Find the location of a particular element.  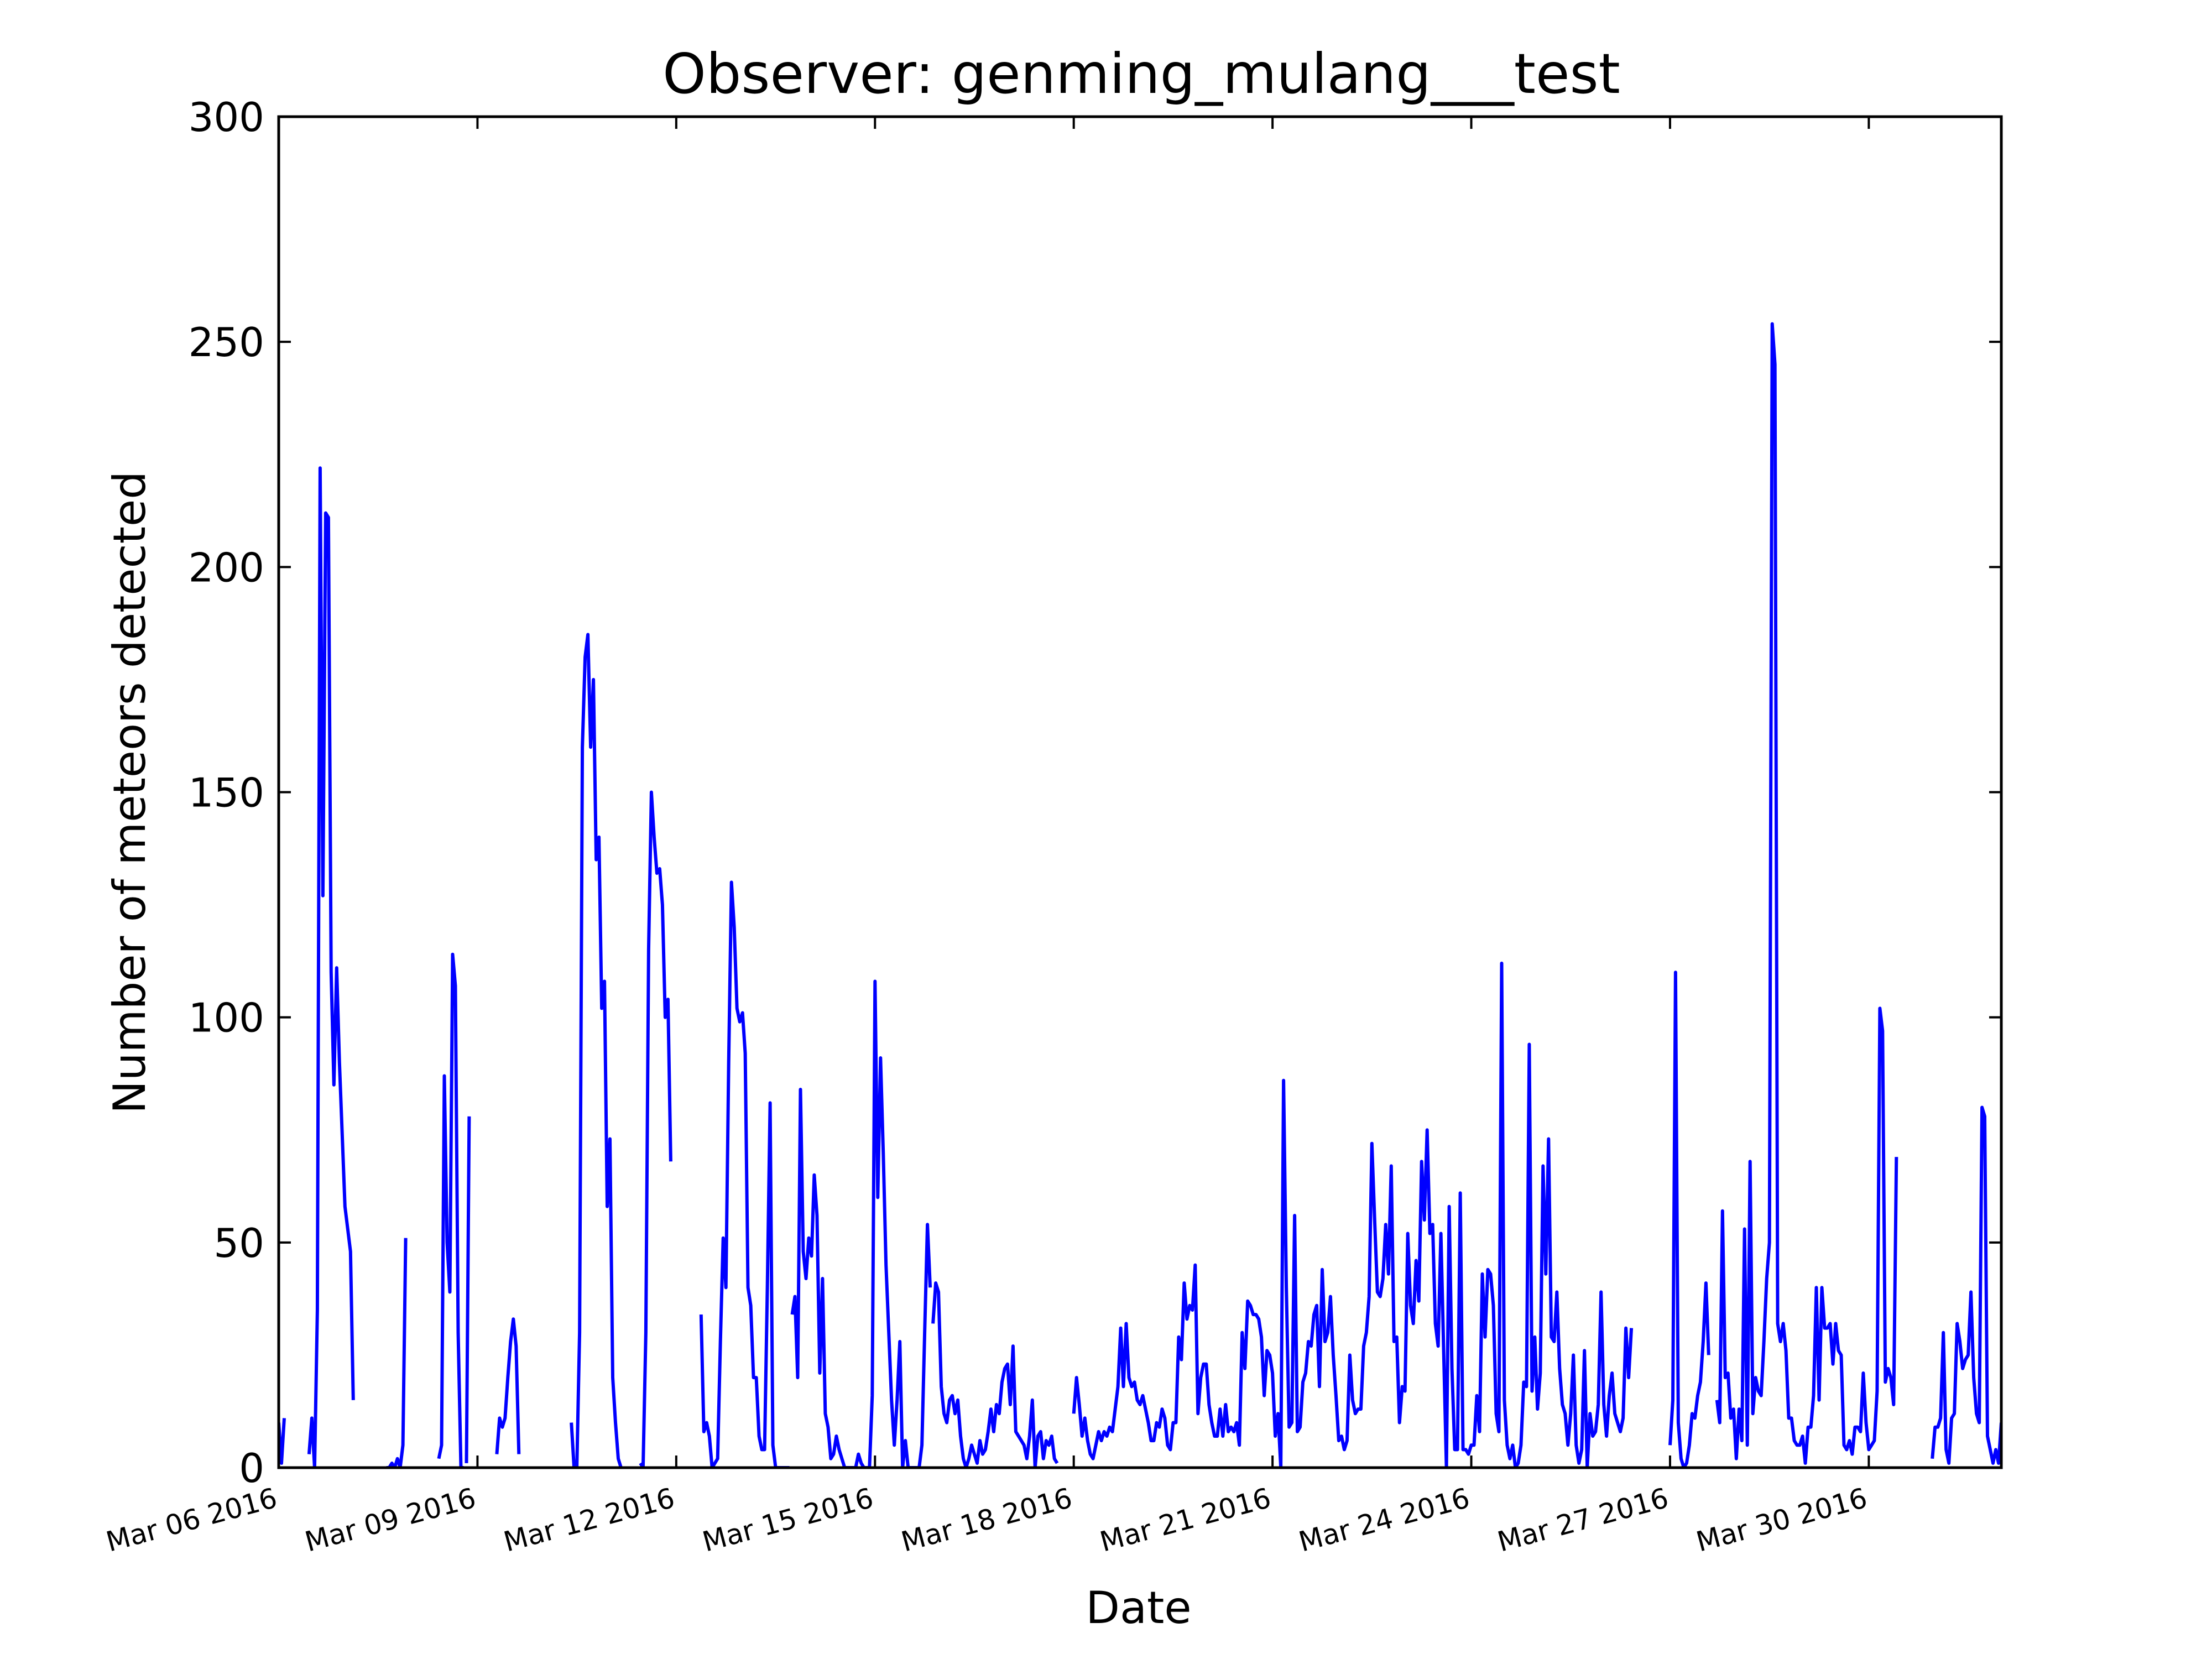

chart-title: Observer: genming_mulang___test is located at coordinates (1141, 73).